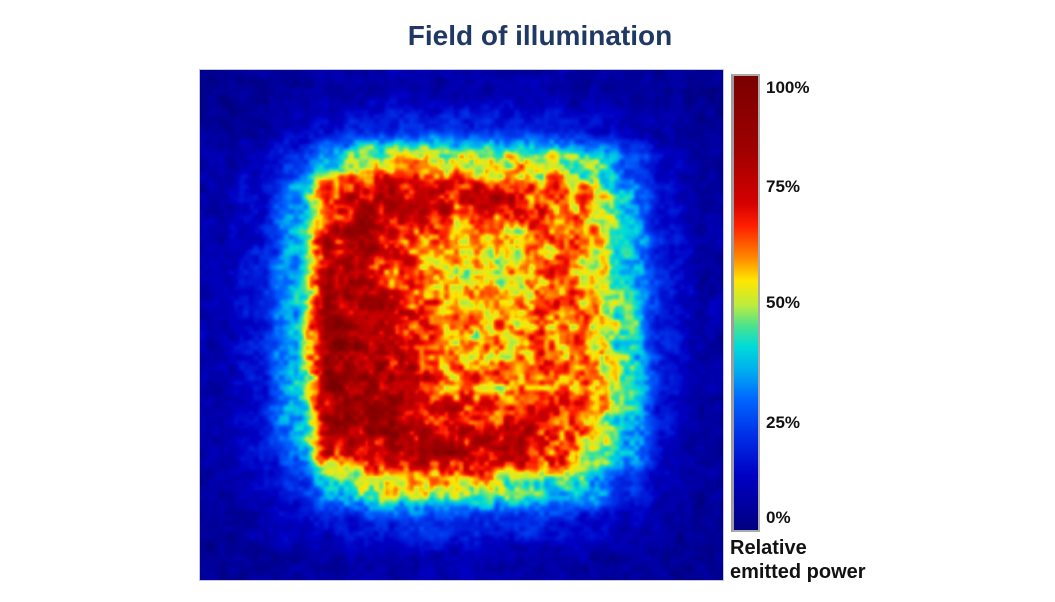 Image resolution: width=1055 pixels, height=602 pixels. What do you see at coordinates (768, 548) in the screenshot?
I see `colorbar-caption-line1: Relative` at bounding box center [768, 548].